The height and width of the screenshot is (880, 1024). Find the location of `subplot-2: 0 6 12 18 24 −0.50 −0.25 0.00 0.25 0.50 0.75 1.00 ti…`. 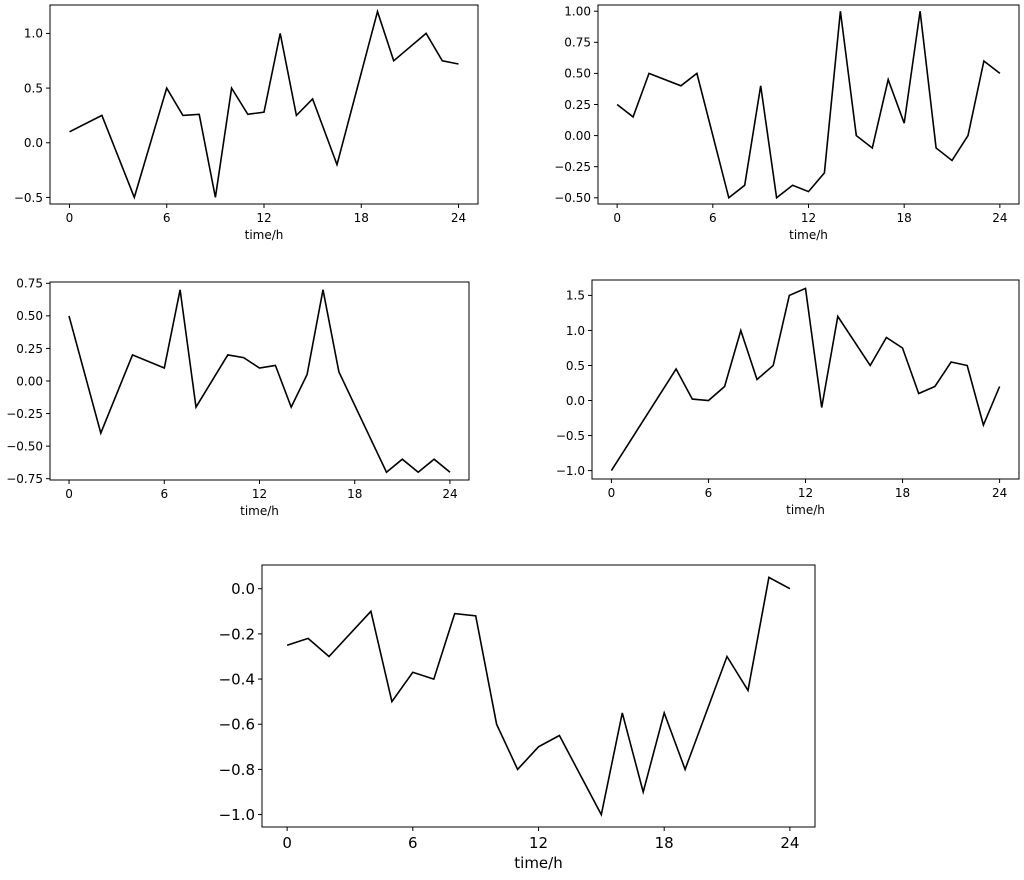

subplot-2: 0 6 12 18 24 −0.50 −0.25 0.00 0.25 0.50 0.75 1.00 ti… is located at coordinates (787, 123).